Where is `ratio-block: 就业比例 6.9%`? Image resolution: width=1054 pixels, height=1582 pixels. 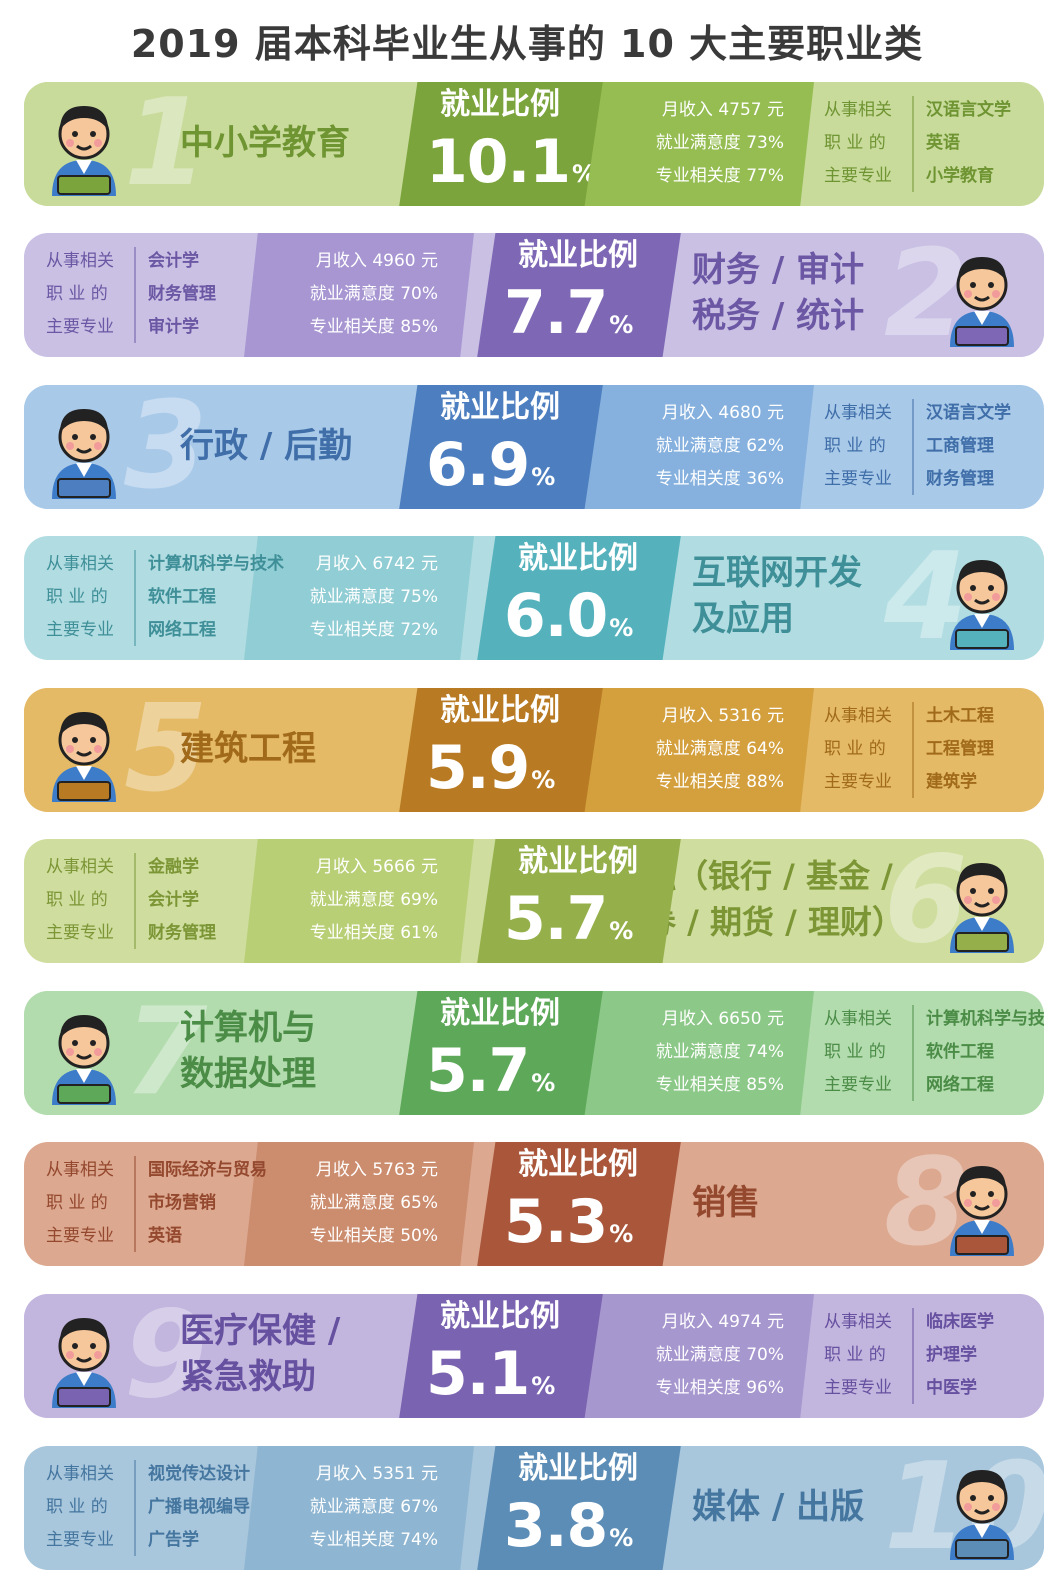
ratio-block: 就业比例 6.9% is located at coordinates (501, 447).